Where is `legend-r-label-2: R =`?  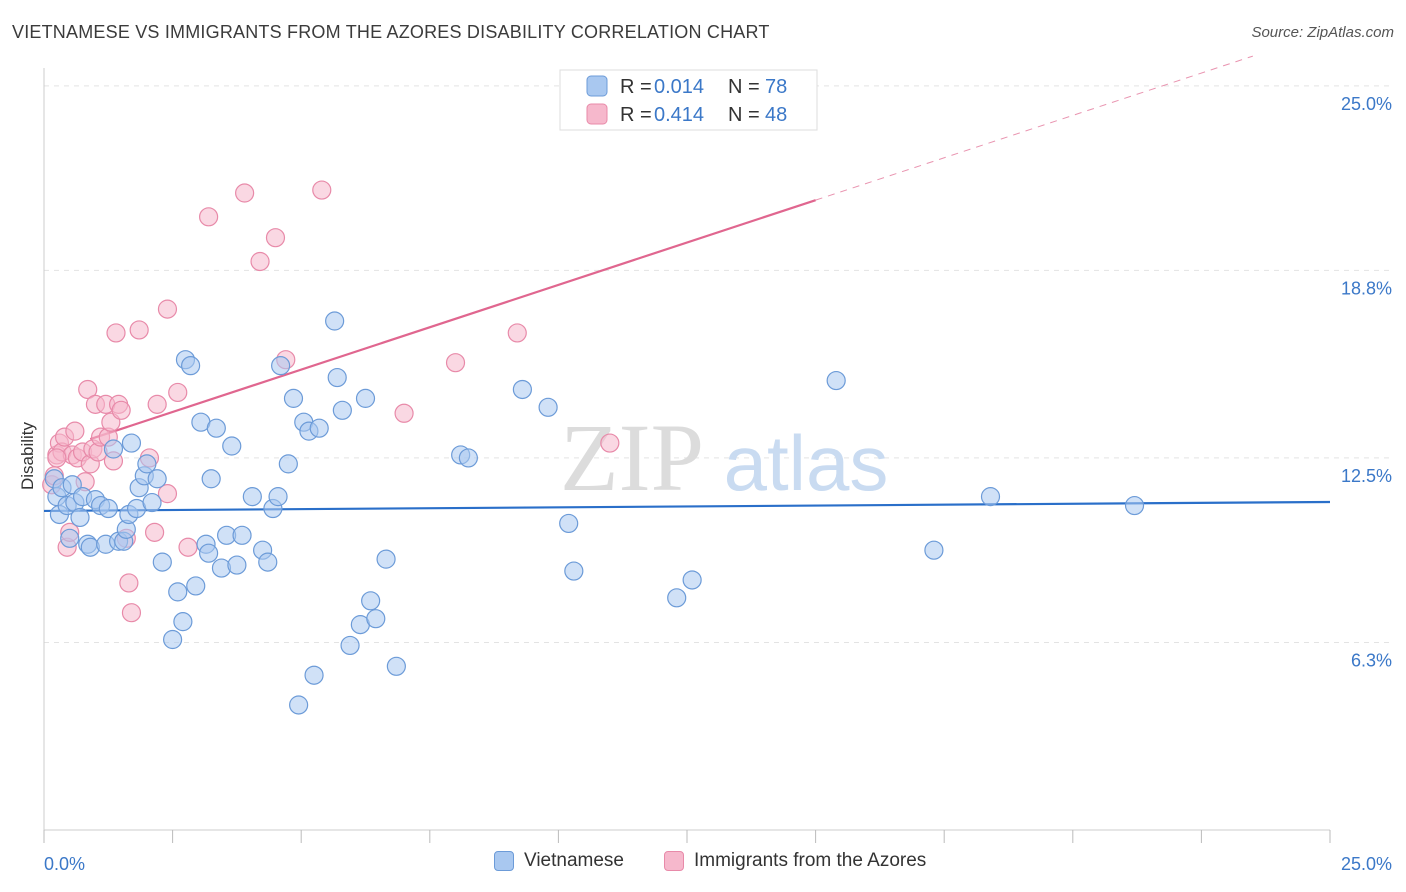
legend-r-label-2: R = is located at coordinates (636, 115).